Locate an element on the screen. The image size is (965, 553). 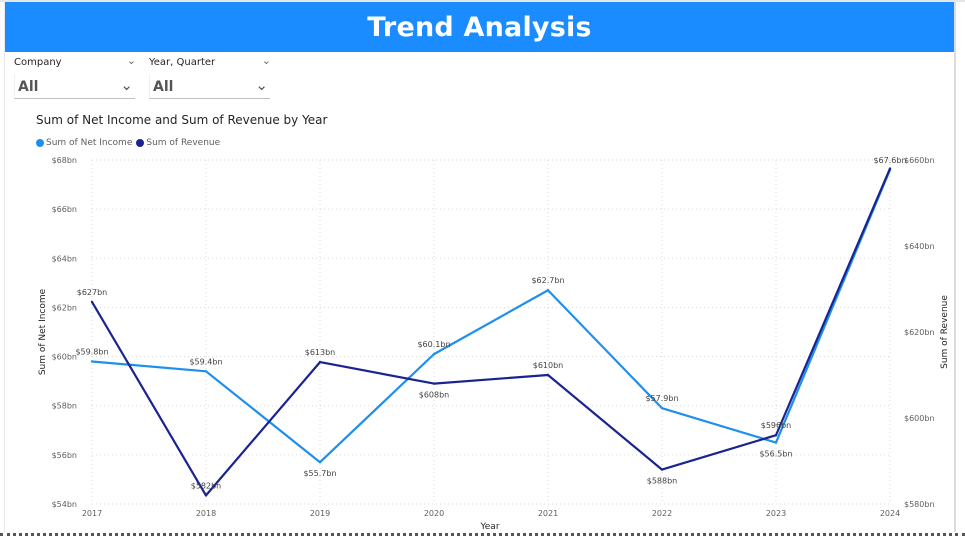
company-dropdown: All ⌄ is located at coordinates (74, 86).